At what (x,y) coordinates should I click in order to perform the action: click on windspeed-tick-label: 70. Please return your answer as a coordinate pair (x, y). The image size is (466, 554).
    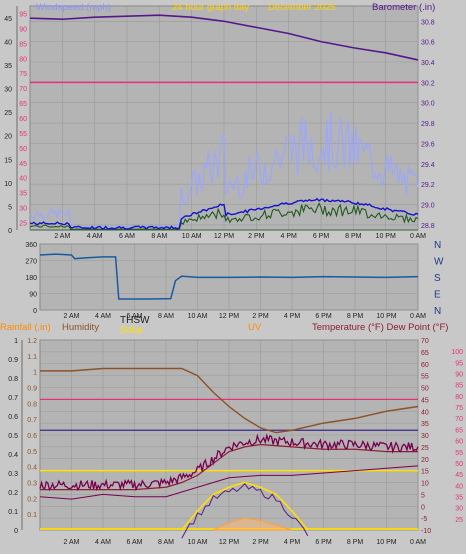
    Looking at the image, I should click on (23, 89).